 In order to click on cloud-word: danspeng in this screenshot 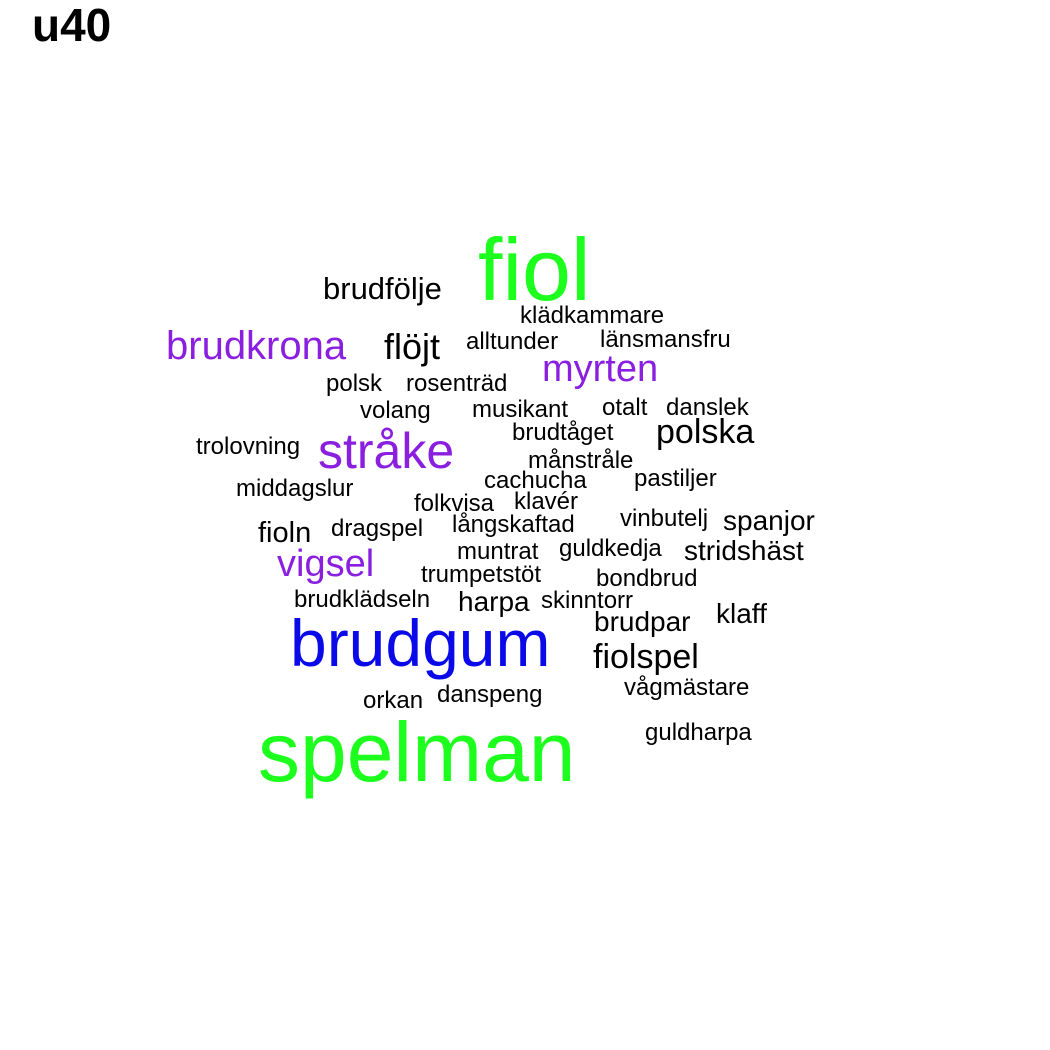, I will do `click(490, 694)`.